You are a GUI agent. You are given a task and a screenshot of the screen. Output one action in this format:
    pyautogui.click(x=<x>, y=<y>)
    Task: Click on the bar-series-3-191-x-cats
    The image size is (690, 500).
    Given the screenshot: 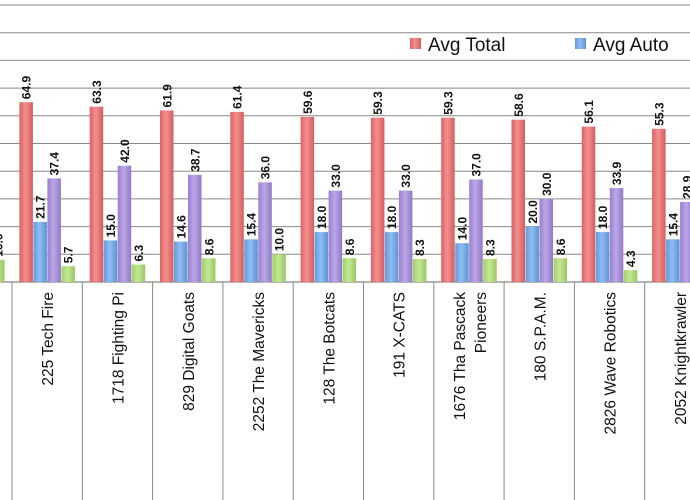 What is the action you would take?
    pyautogui.click(x=405, y=236)
    